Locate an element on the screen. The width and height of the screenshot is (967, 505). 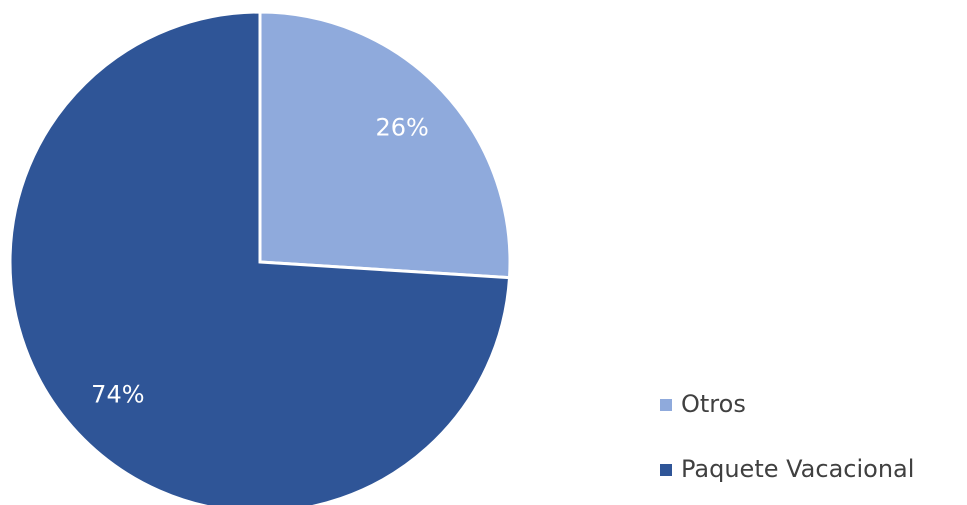
legend-label: Paquete Vacacional is located at coordinates (797, 469).